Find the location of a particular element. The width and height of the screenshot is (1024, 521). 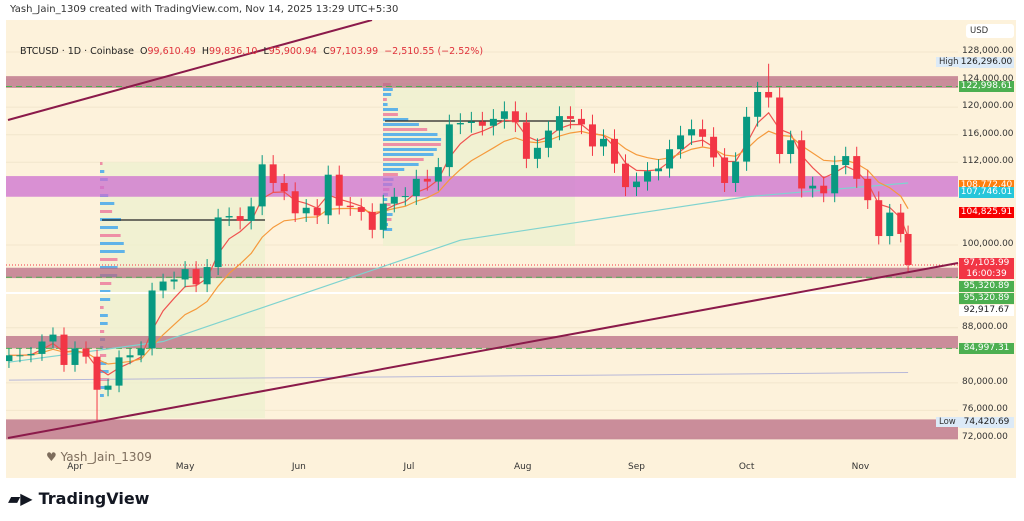

price-label-text: 122,998.61 is located at coordinates (986, 86).